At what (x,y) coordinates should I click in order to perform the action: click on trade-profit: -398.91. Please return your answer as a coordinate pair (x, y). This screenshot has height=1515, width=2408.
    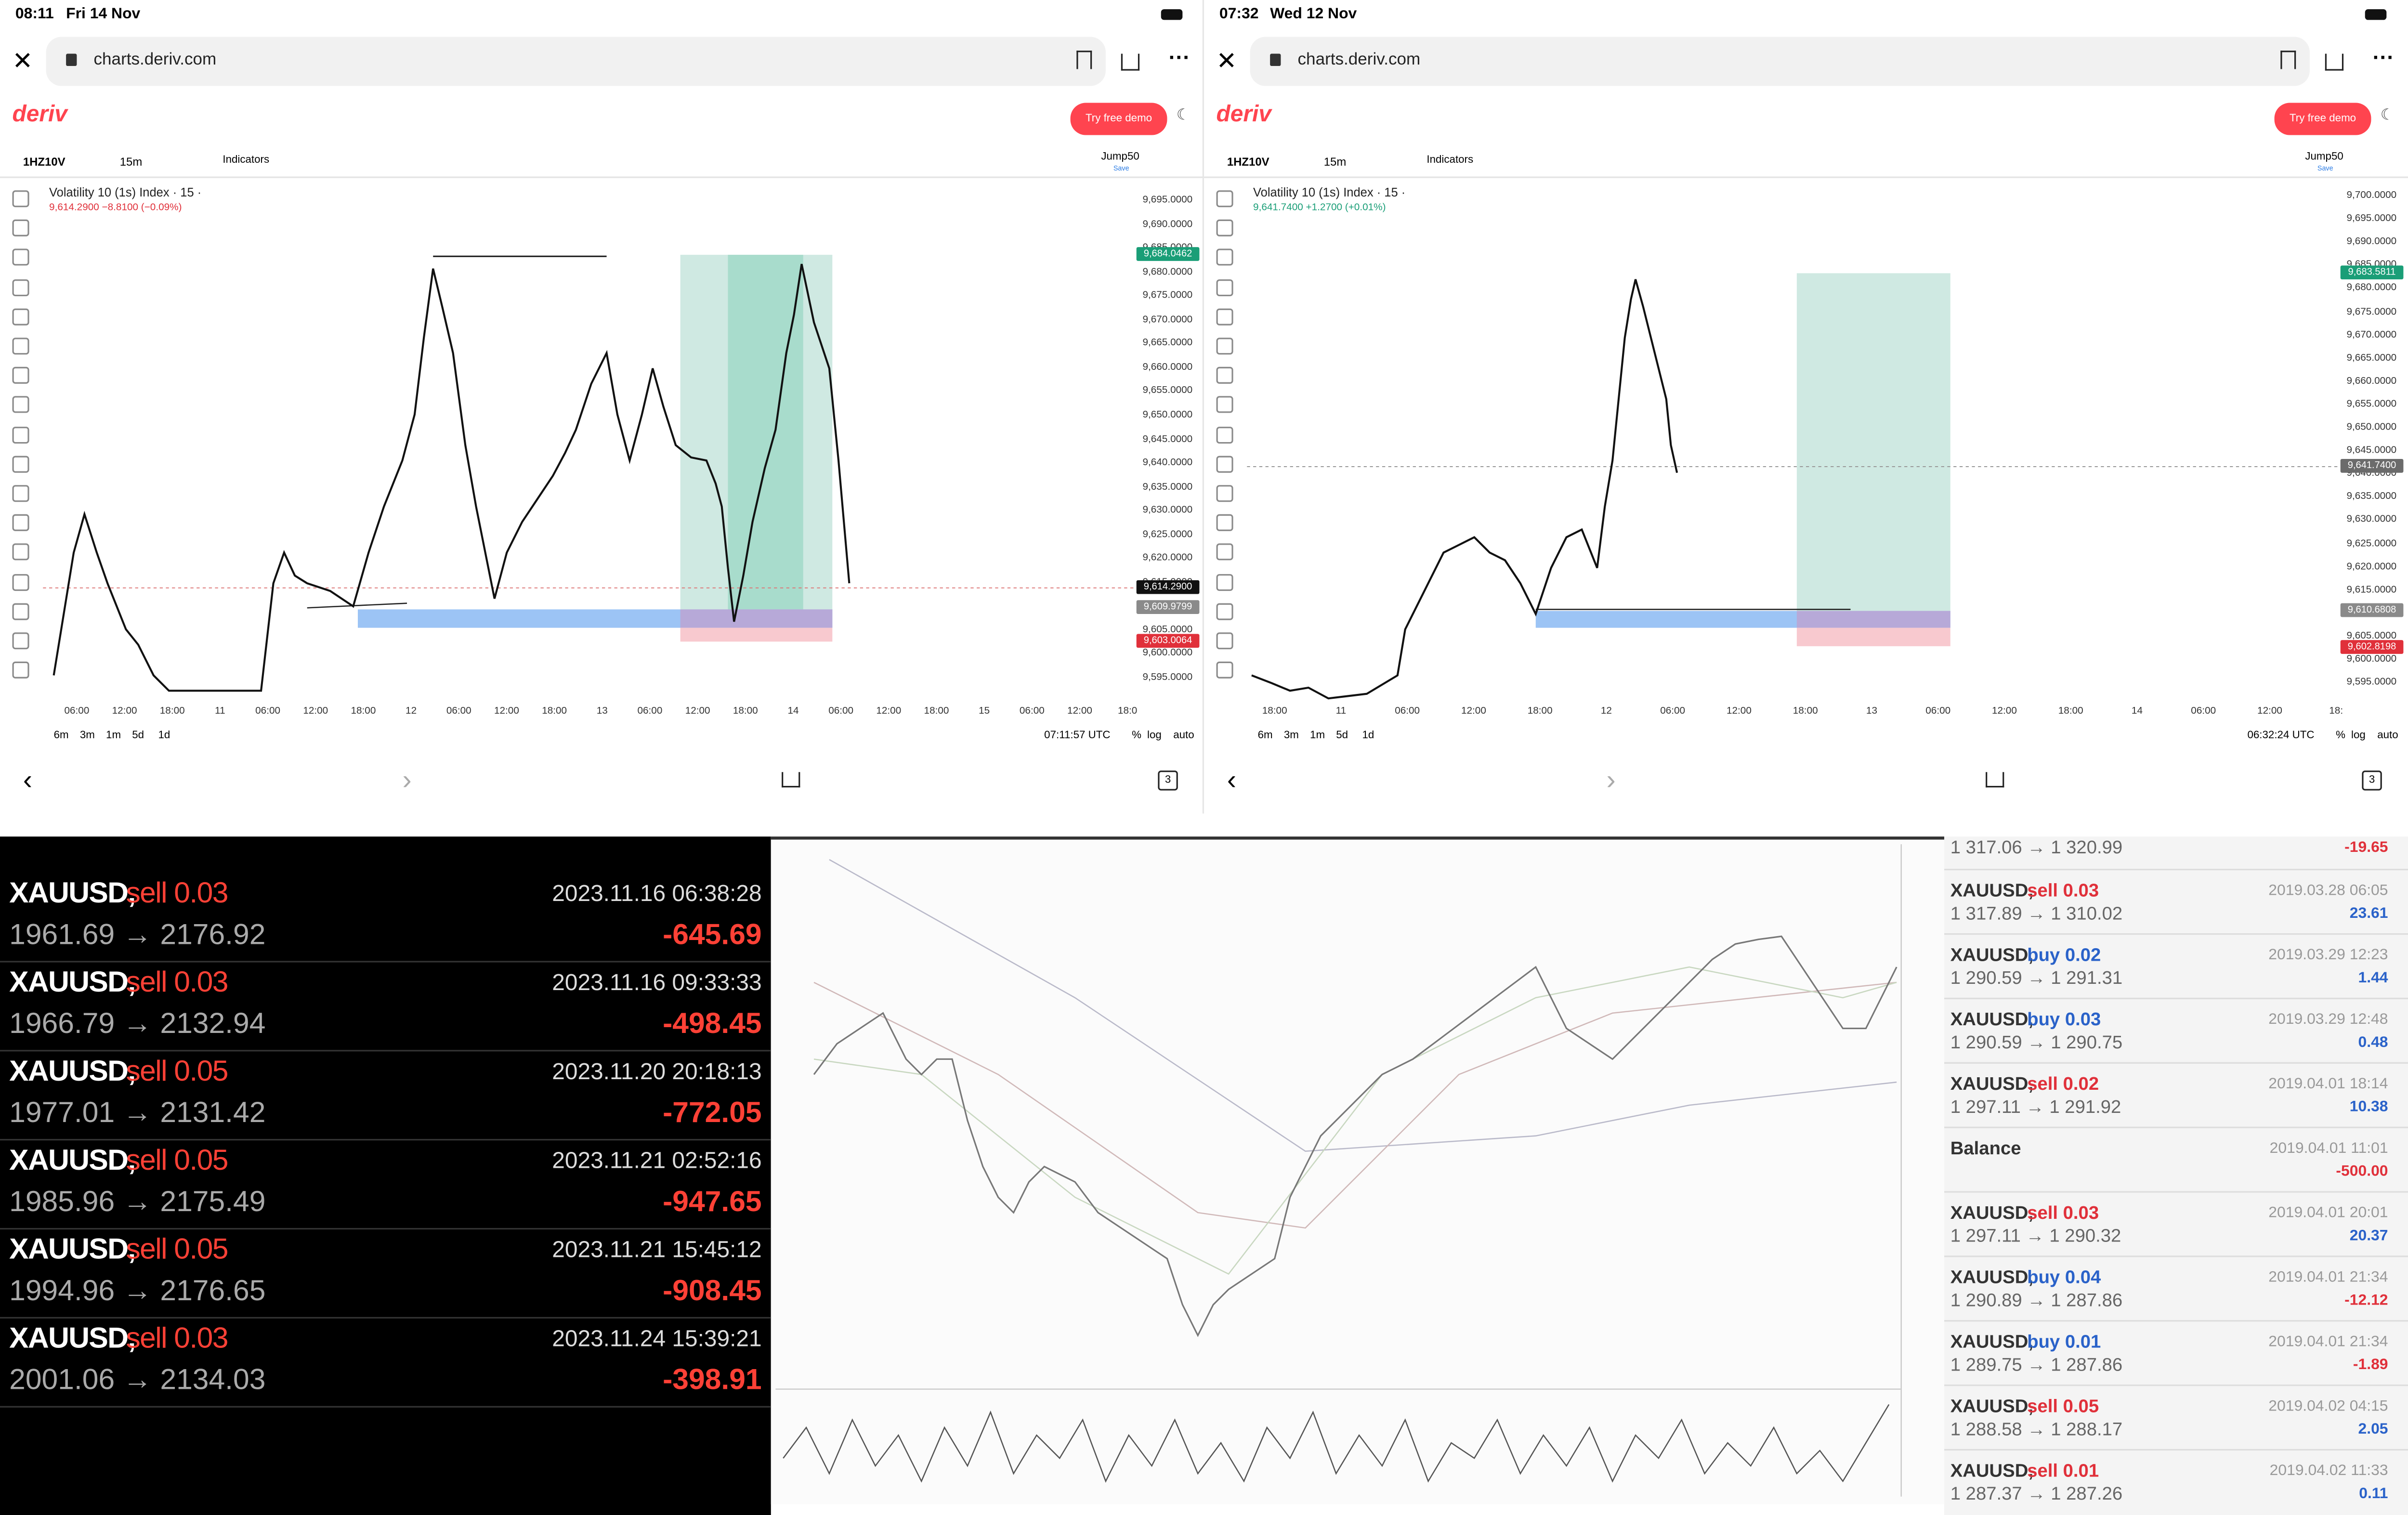
    Looking at the image, I should click on (712, 1381).